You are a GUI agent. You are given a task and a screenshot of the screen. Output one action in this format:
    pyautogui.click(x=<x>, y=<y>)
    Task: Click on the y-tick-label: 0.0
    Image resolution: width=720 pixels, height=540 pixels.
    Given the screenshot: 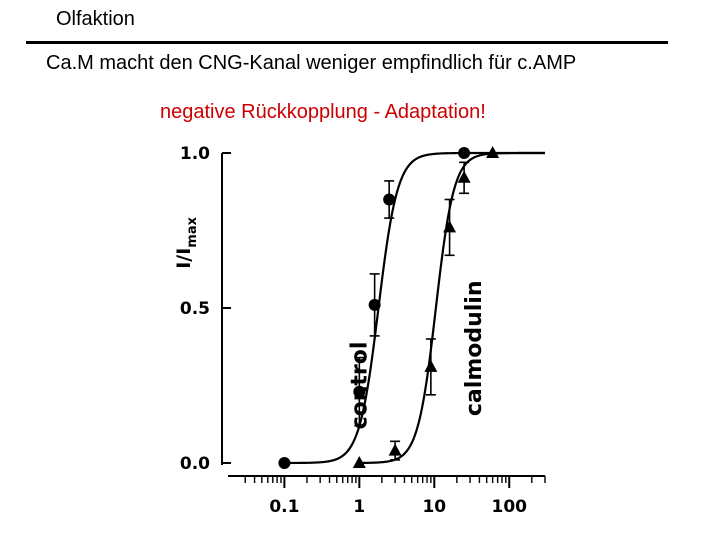 What is the action you would take?
    pyautogui.click(x=195, y=464)
    